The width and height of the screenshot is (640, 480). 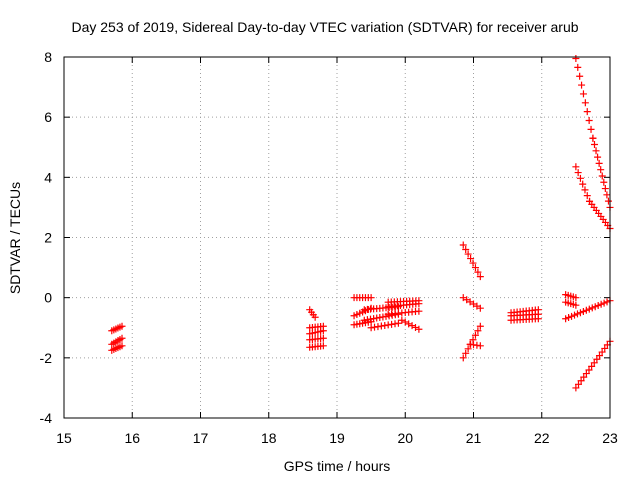 I want to click on x-tick-label: 19, so click(x=337, y=438).